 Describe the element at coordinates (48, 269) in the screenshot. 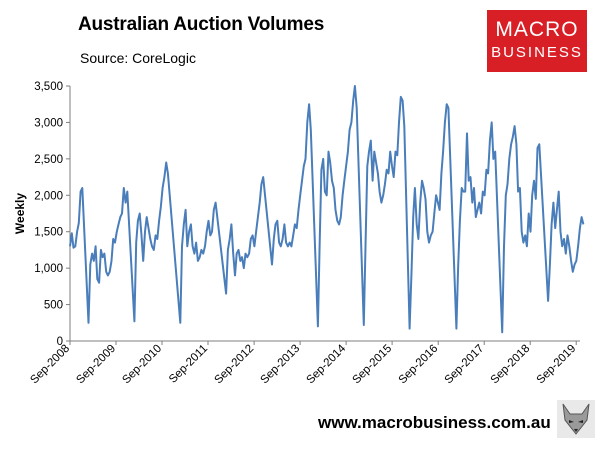

I see `y-tick-label: 1,000` at that location.